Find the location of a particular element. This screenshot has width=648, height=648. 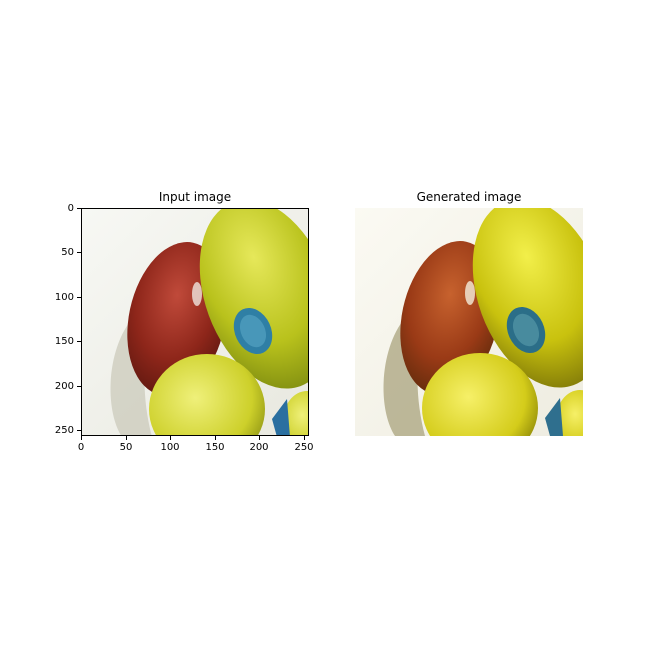

y-tick-label: 100 is located at coordinates (64, 297).